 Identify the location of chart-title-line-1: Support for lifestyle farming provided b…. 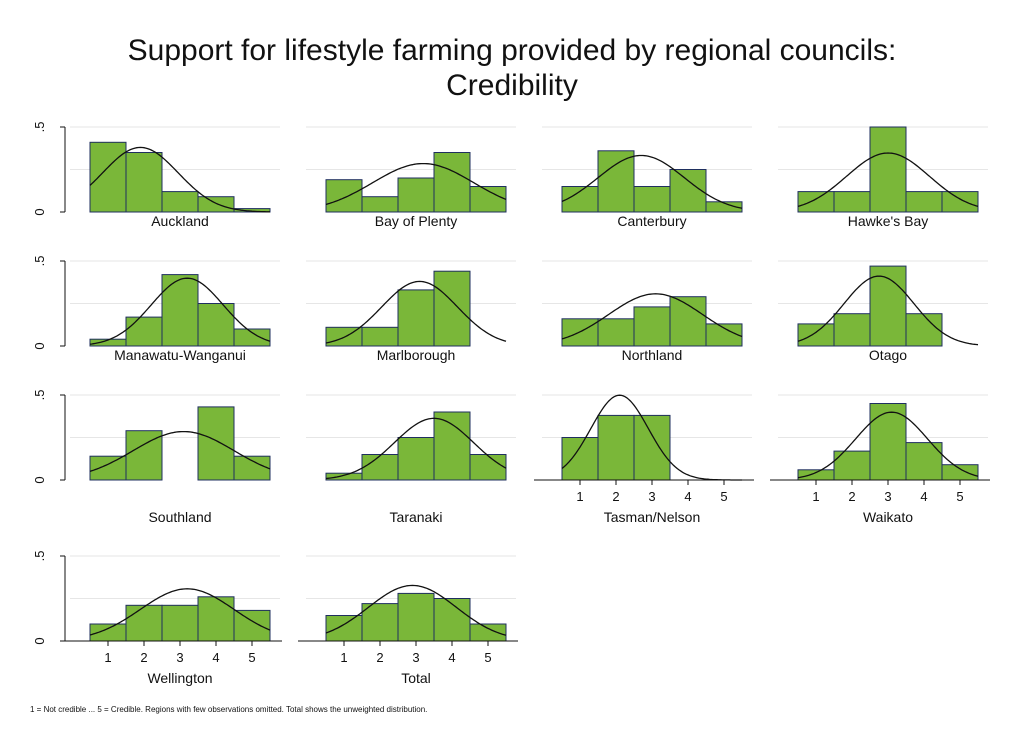
(512, 50).